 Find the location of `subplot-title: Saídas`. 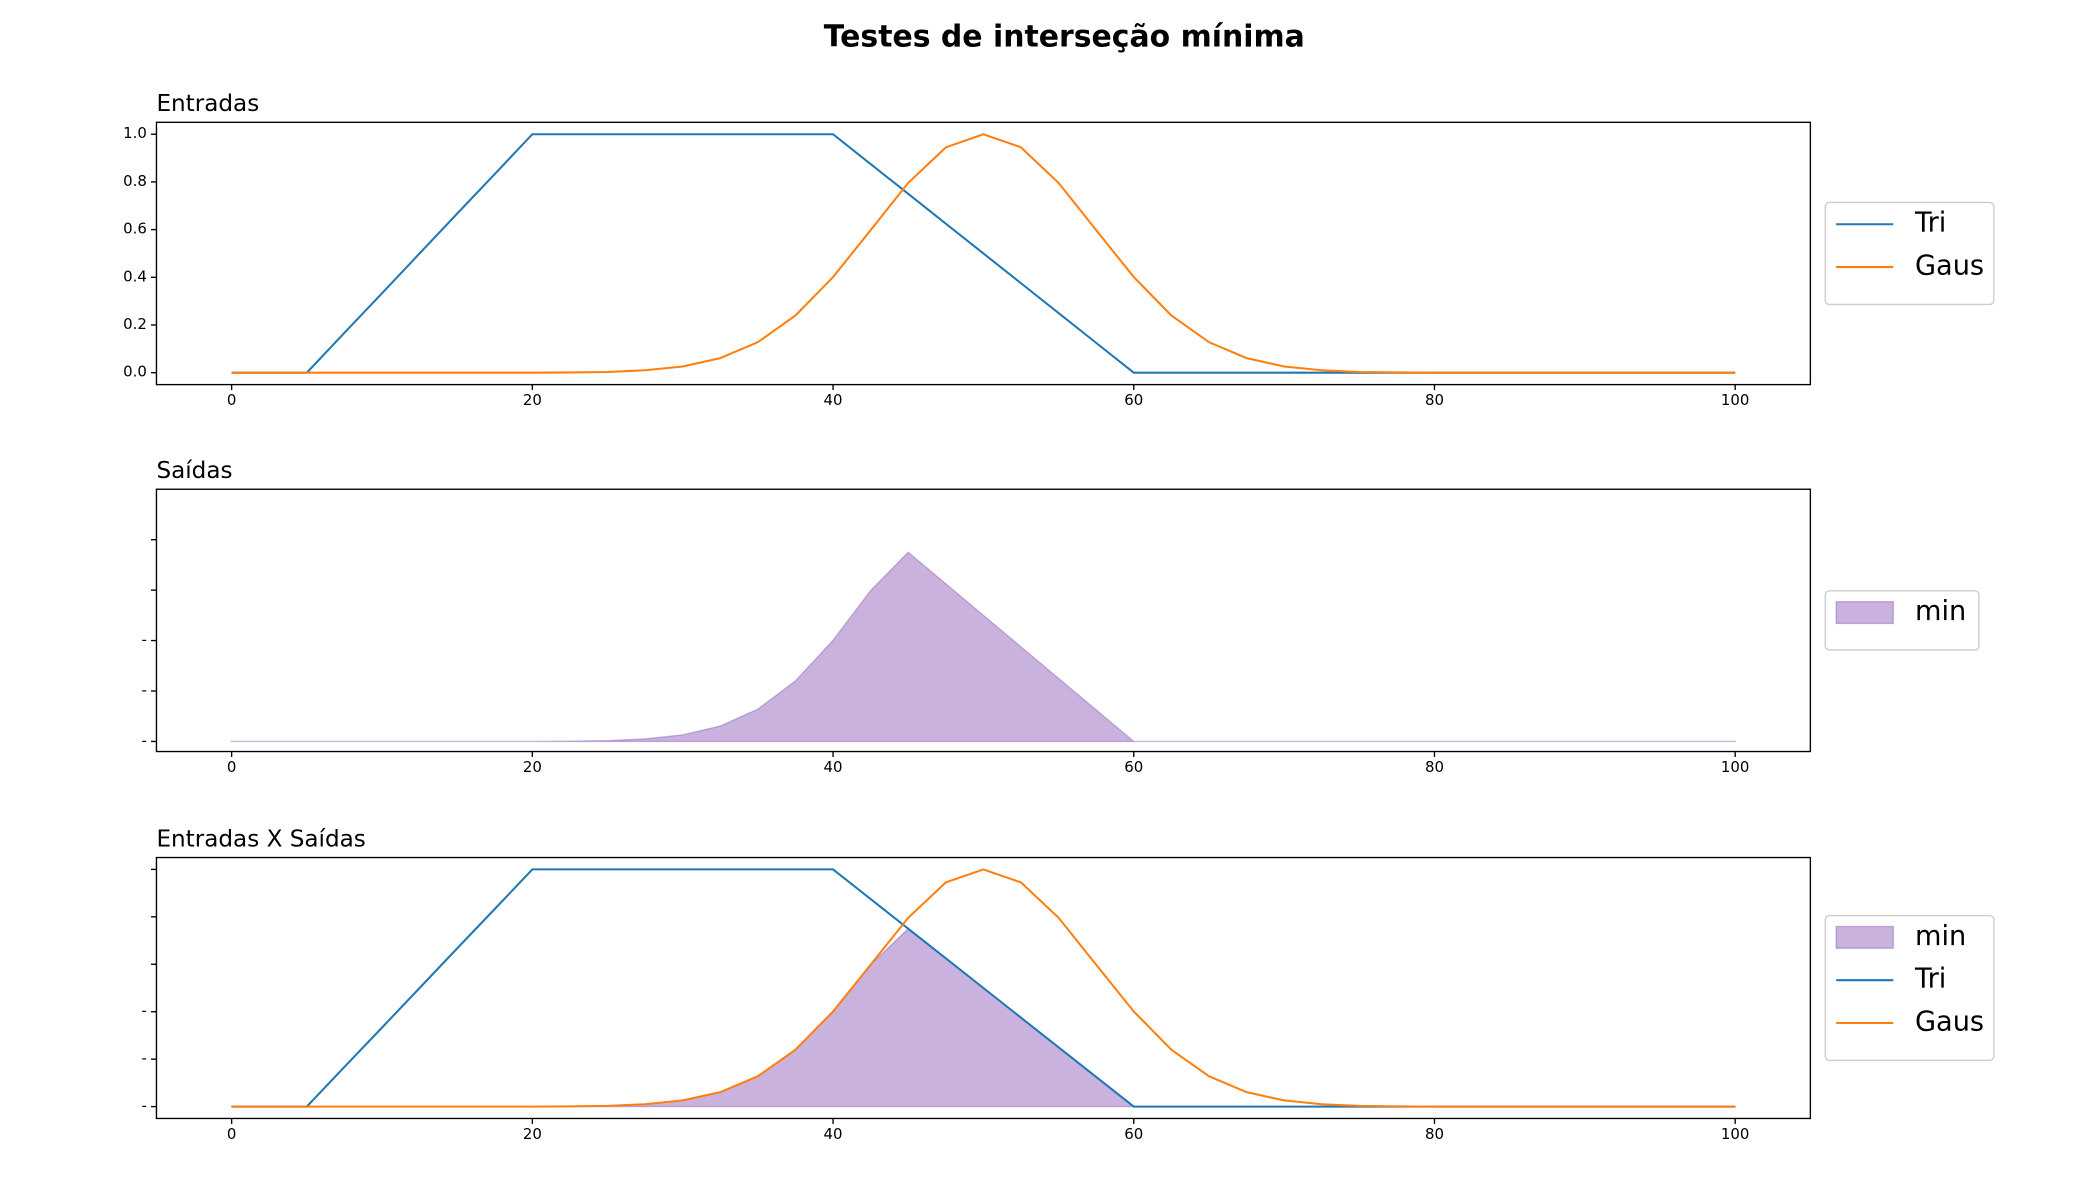

subplot-title: Saídas is located at coordinates (194, 471).